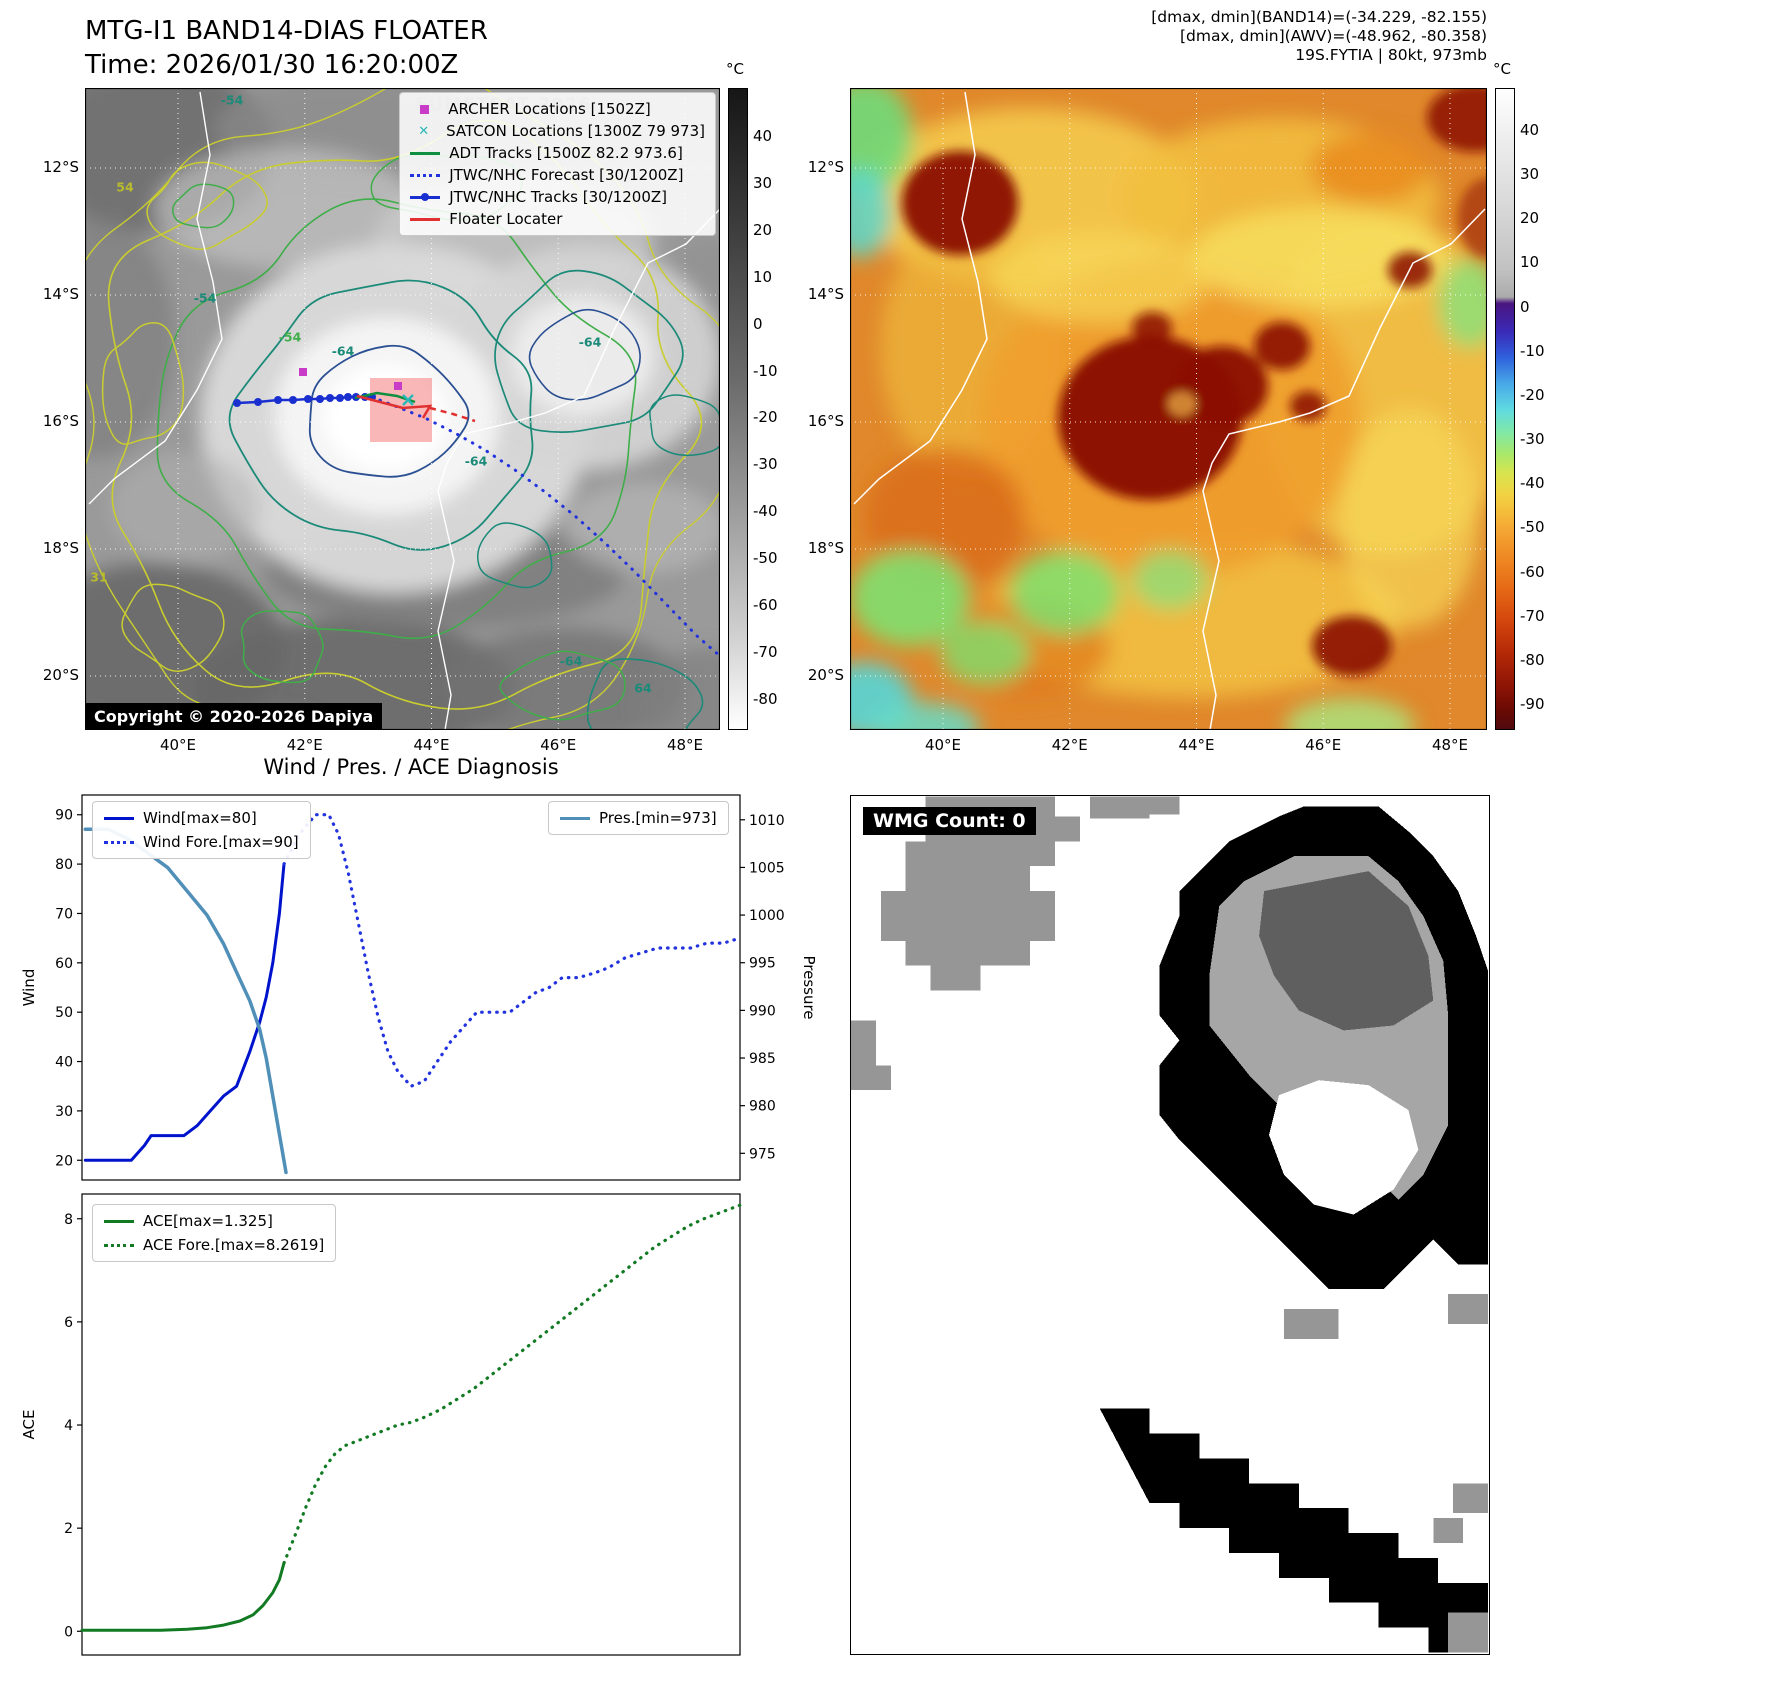 Image resolution: width=1788 pixels, height=1690 pixels. What do you see at coordinates (1519, 395) in the screenshot?
I see `awv-colorbar: °C 40 30 20 10 0 -10 -20 -30 -40 -50 -60 -70 -80 -90` at bounding box center [1519, 395].